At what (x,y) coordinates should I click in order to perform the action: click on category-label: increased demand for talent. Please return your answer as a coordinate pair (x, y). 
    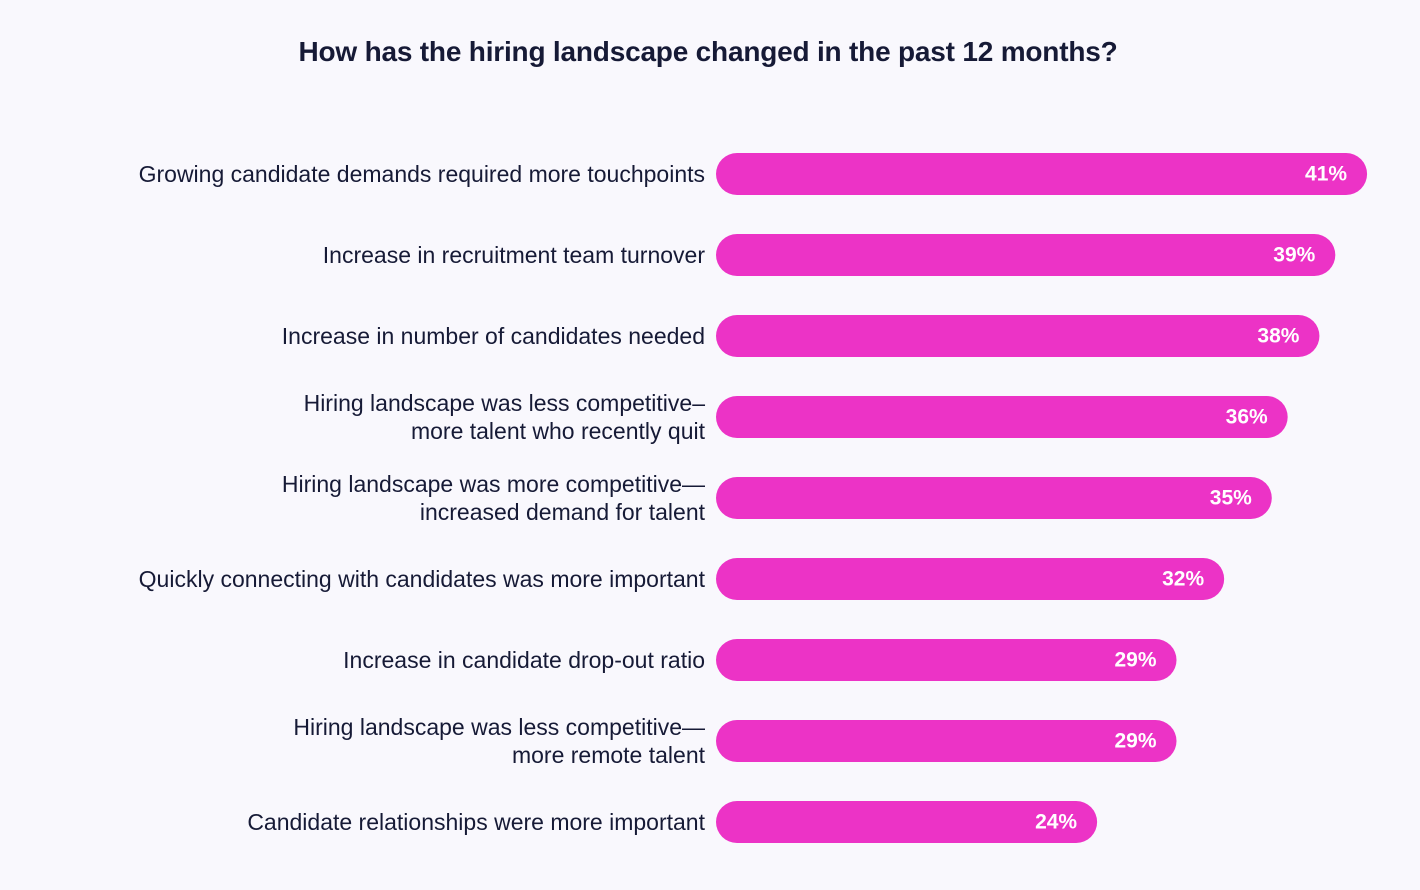
    Looking at the image, I should click on (563, 512).